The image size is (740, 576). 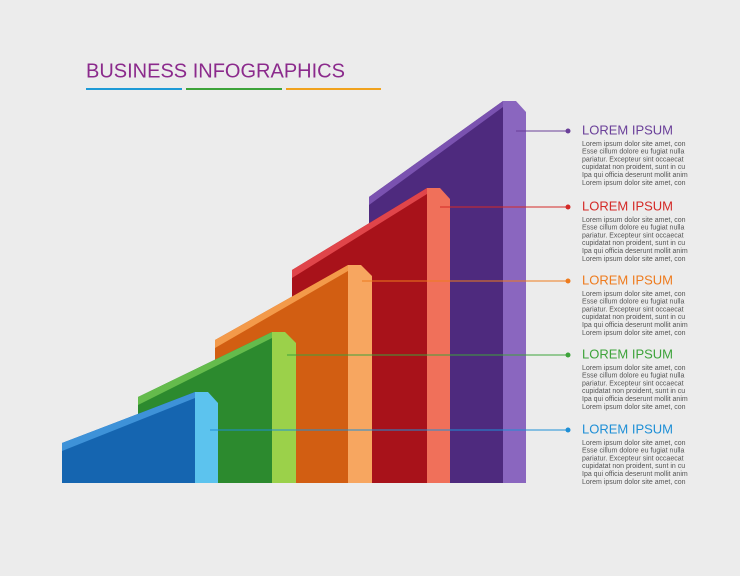 I want to click on title: BUSINESS INFOGRAPHICS, so click(x=215, y=71).